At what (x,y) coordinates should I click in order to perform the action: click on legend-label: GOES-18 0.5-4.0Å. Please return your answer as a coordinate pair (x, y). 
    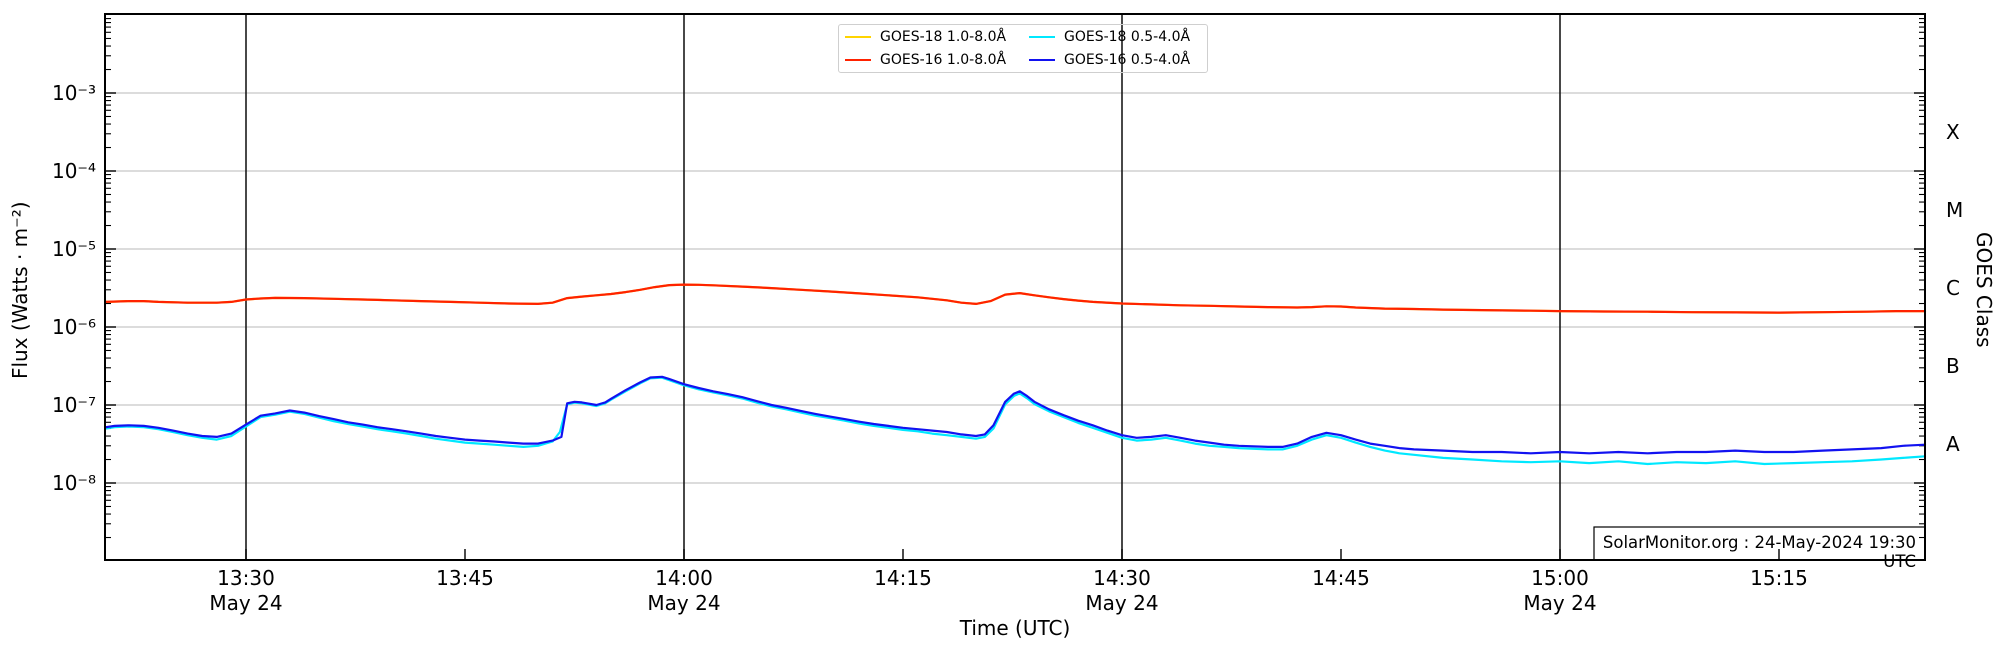
    Looking at the image, I should click on (1127, 36).